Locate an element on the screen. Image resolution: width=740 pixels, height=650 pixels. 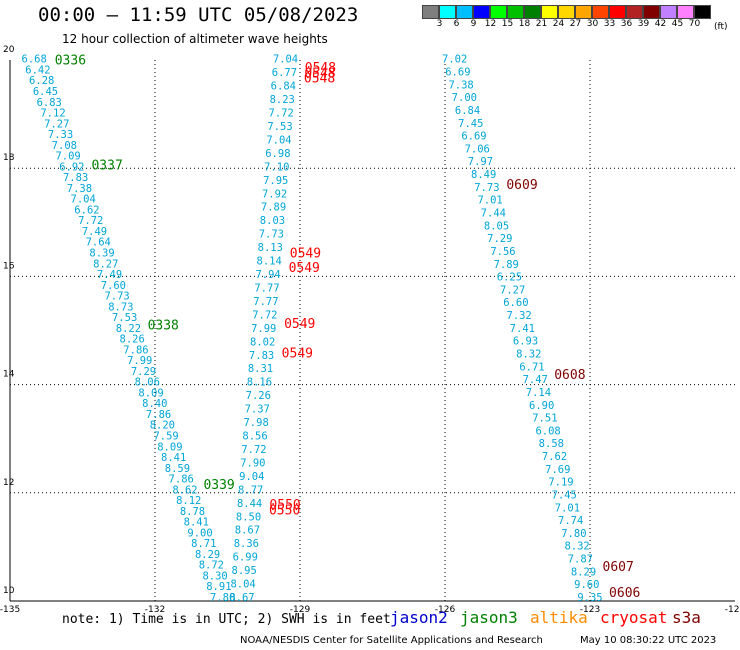
wave-height-label: 9.60 is located at coordinates (586, 585).